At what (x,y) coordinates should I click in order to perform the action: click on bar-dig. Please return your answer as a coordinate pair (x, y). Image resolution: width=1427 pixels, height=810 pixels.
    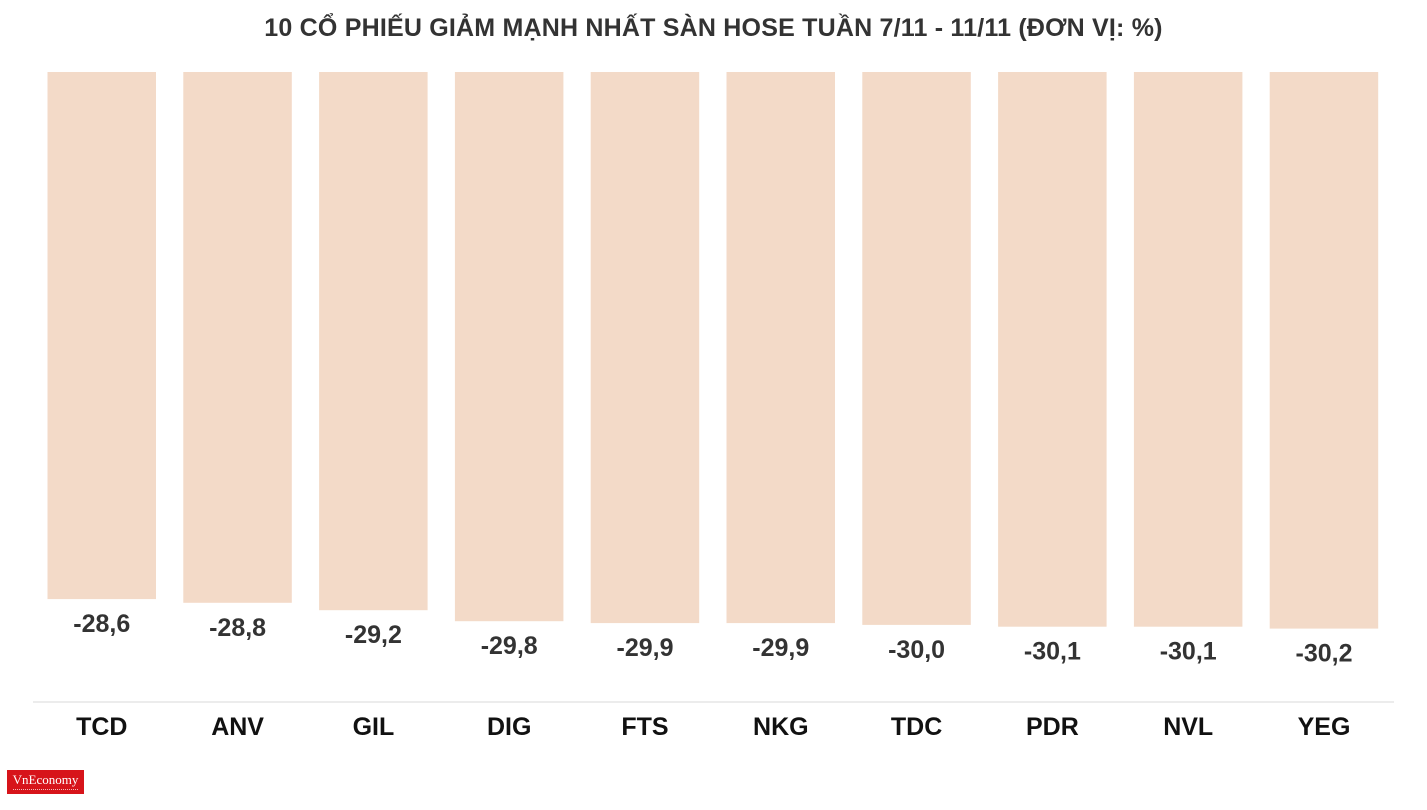
    Looking at the image, I should click on (509, 347).